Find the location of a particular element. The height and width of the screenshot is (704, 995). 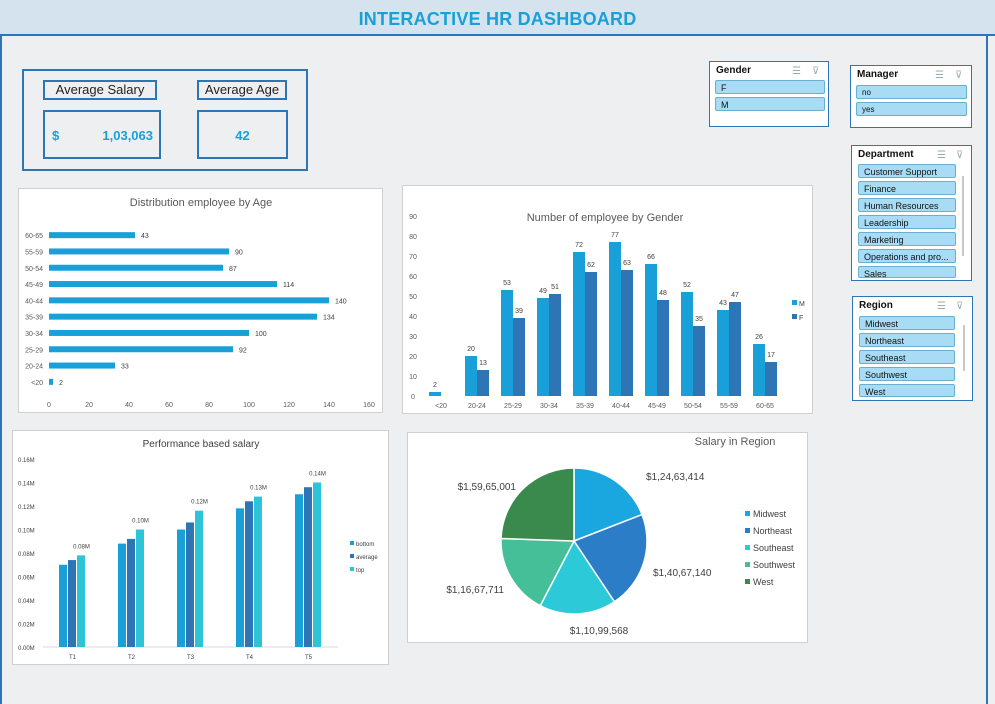

department-item: Marketing is located at coordinates (907, 239).